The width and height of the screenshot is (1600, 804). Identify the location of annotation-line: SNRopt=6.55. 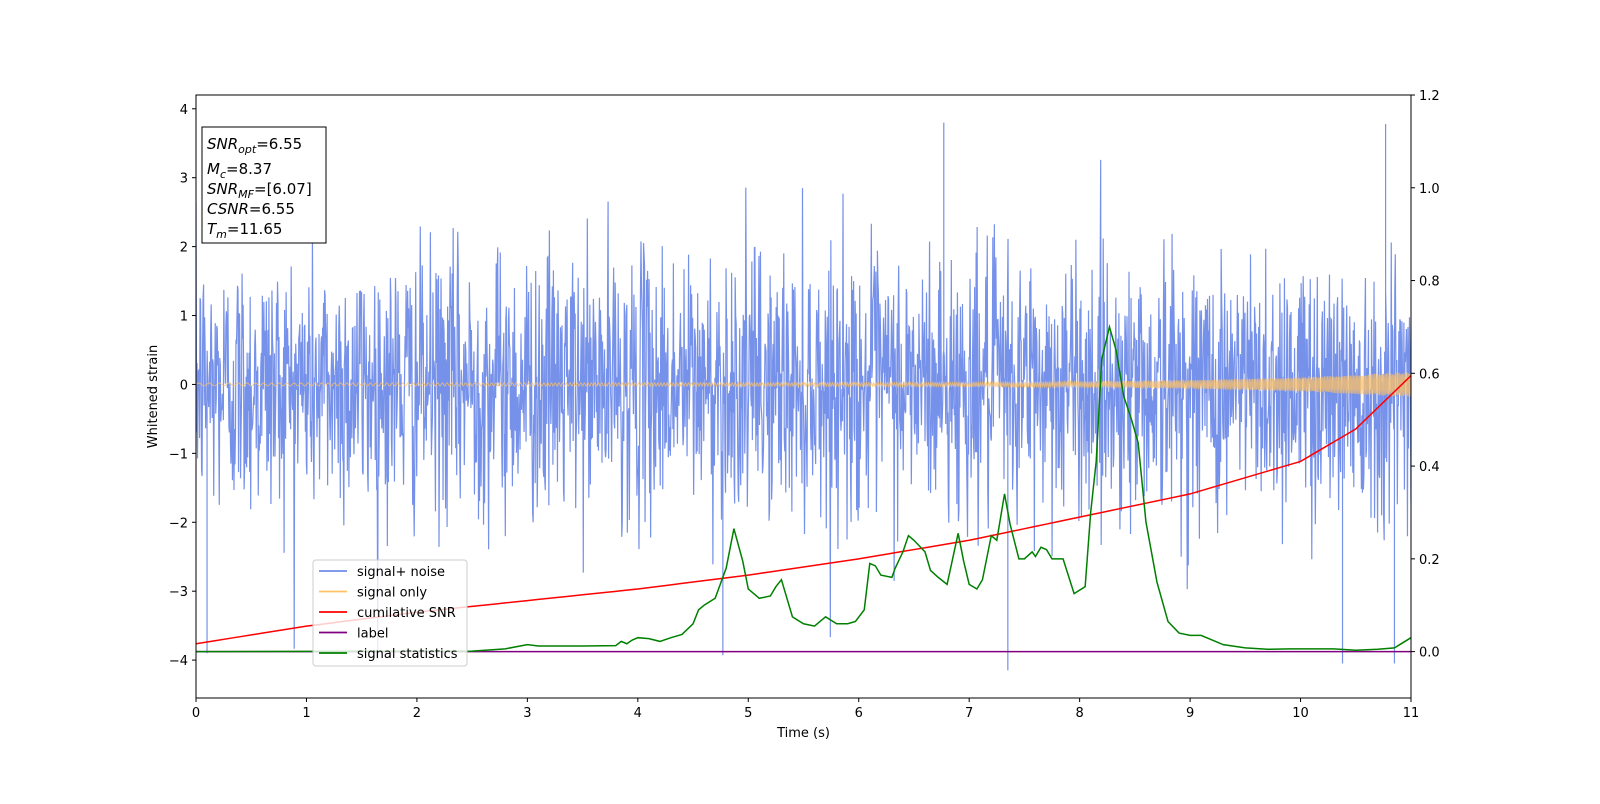
(254, 145).